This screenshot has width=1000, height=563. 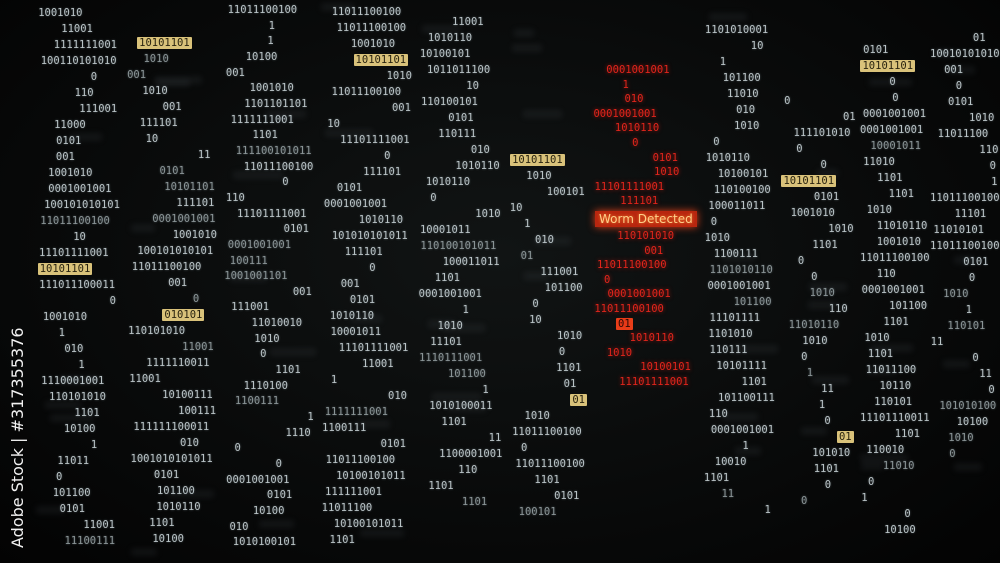 What do you see at coordinates (79, 428) in the screenshot?
I see `binary-string: 10100` at bounding box center [79, 428].